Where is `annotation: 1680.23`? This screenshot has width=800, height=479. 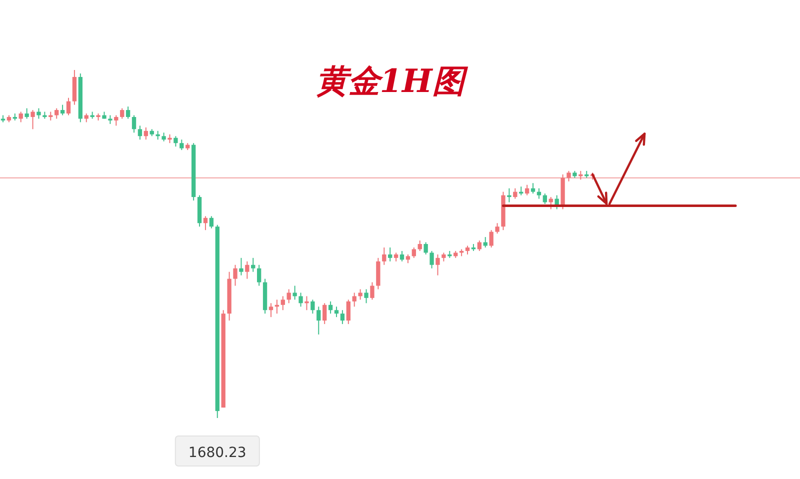
annotation: 1680.23 is located at coordinates (217, 453).